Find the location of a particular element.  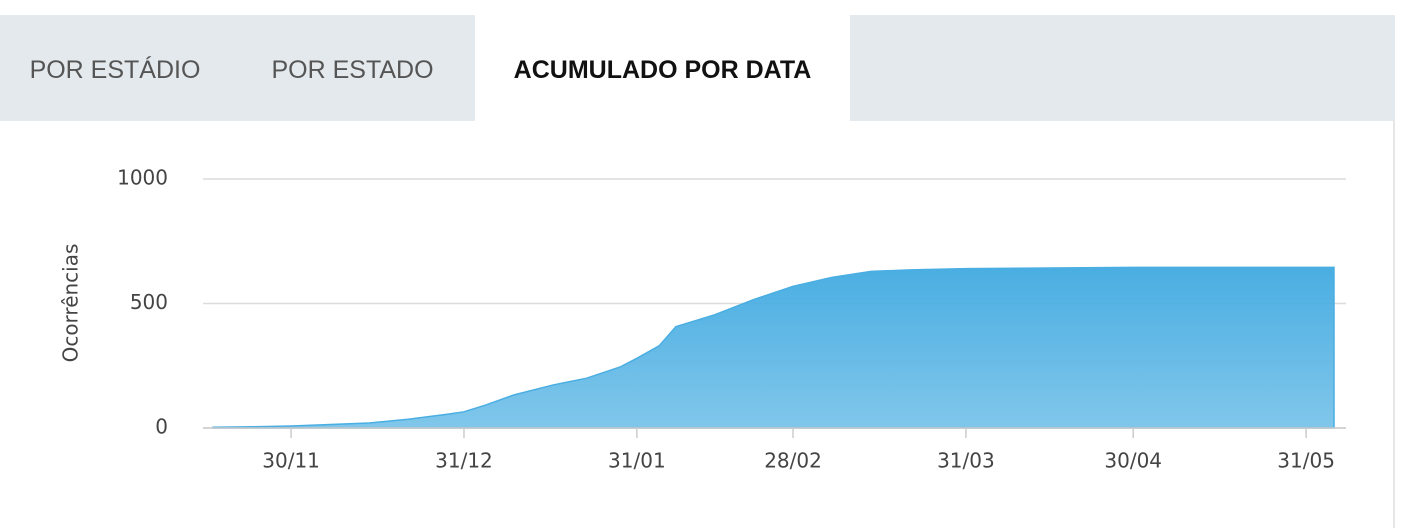

x-tick-label: 31/01 is located at coordinates (637, 461).